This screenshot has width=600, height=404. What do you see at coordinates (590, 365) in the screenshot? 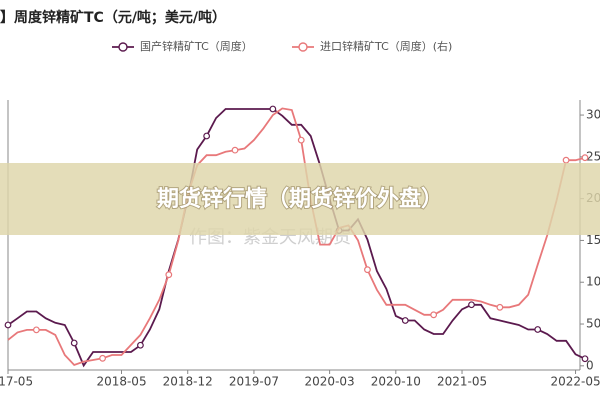
I see `y2-tick-label: 0` at bounding box center [590, 365].